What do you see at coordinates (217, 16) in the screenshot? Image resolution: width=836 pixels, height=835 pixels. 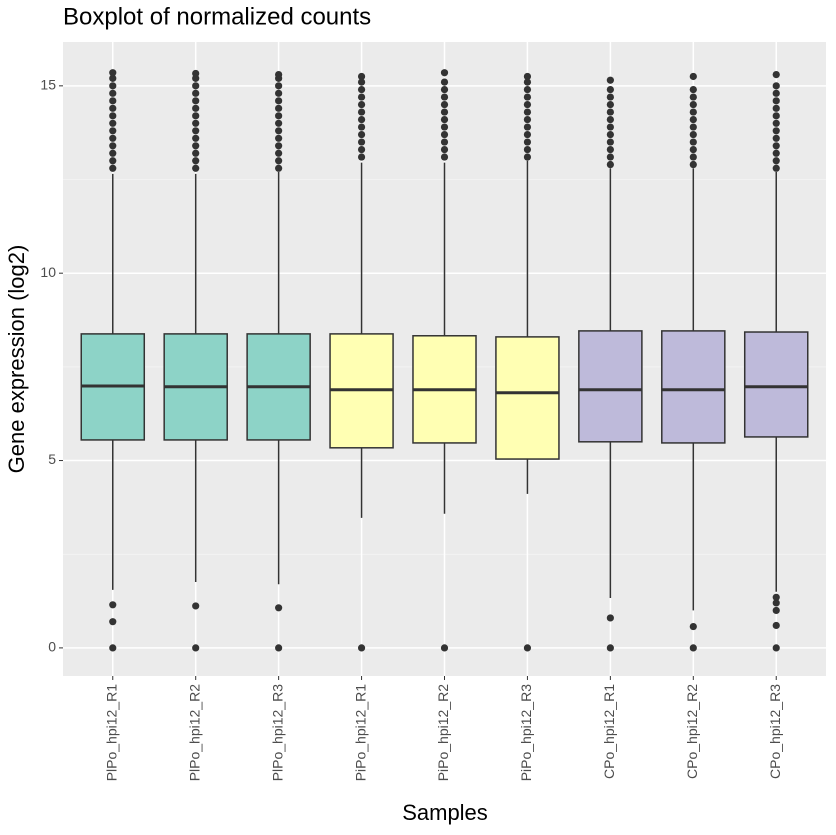 I see `chart-title: Boxplot of normalized counts` at bounding box center [217, 16].